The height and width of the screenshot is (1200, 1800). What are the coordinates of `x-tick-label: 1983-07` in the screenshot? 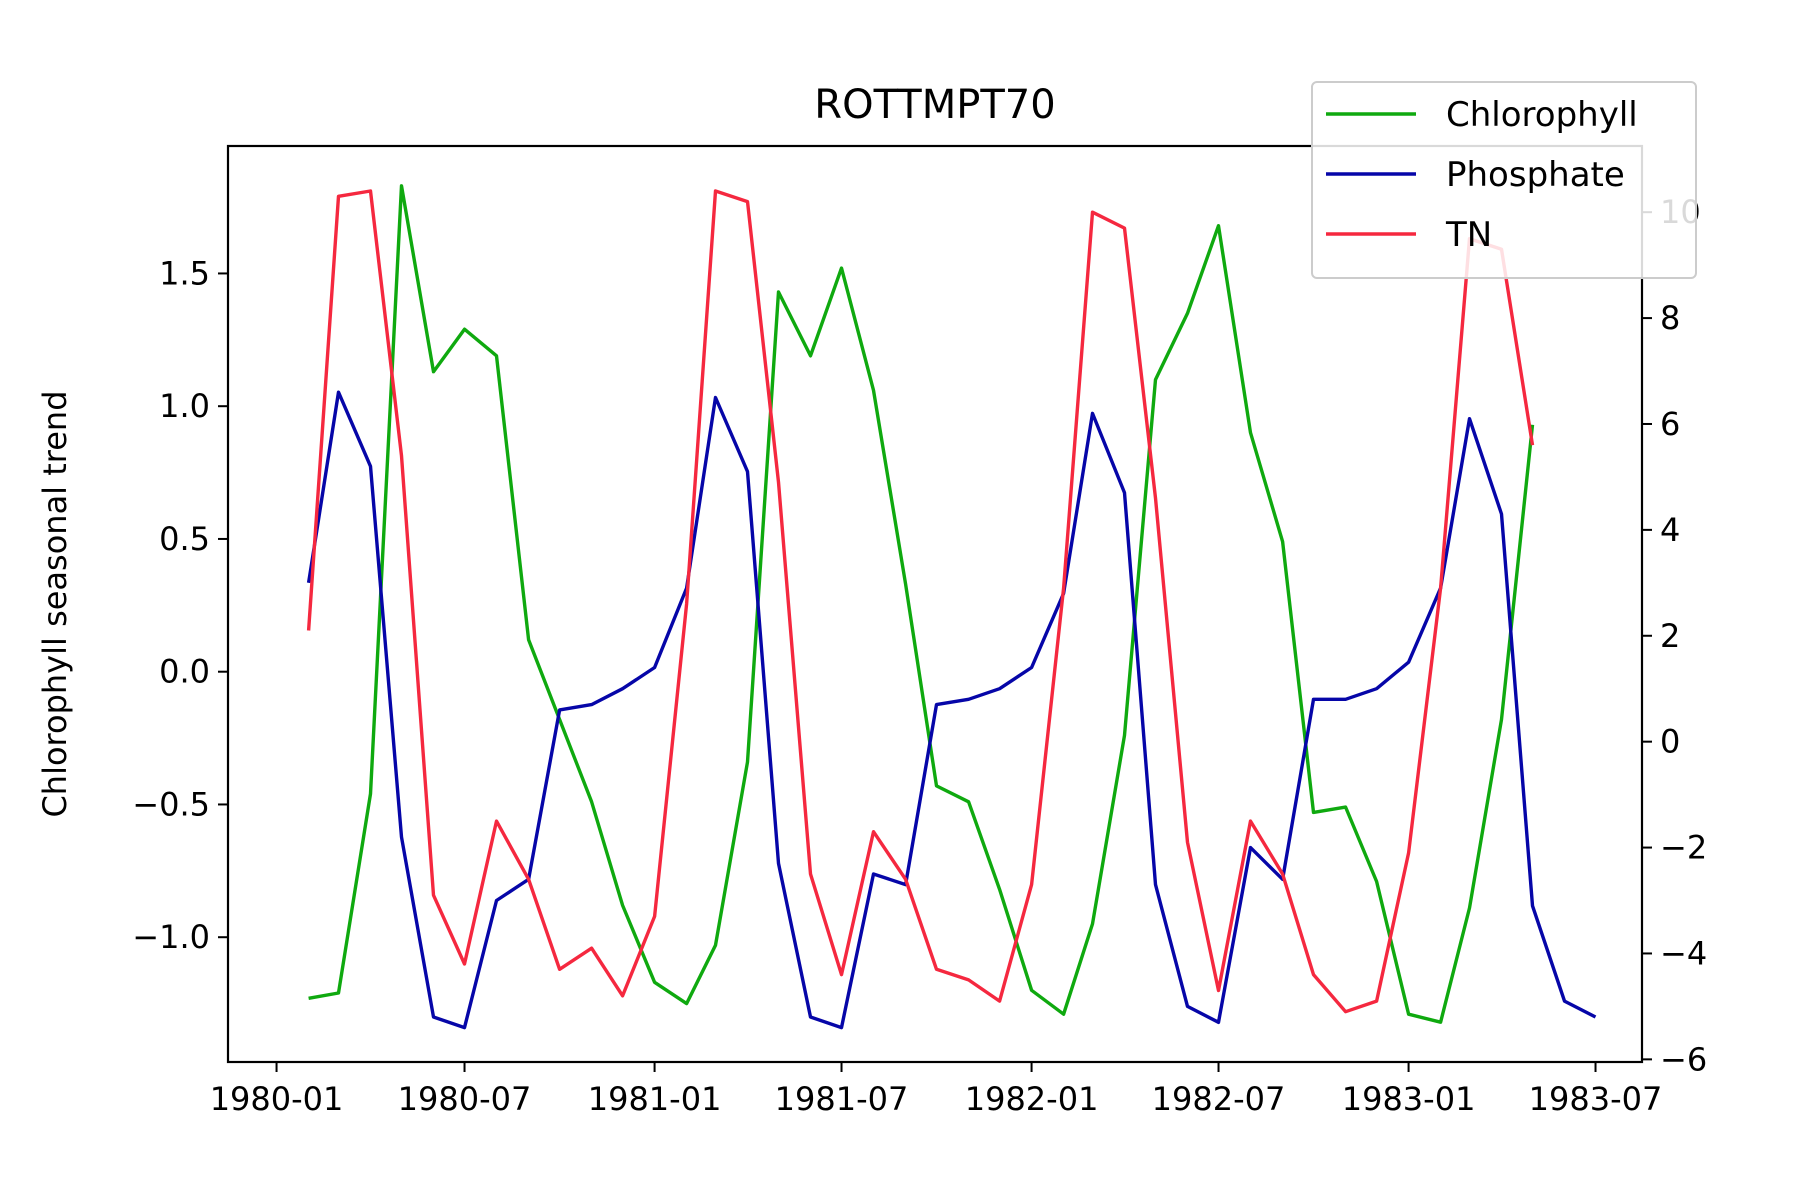 It's located at (1596, 1099).